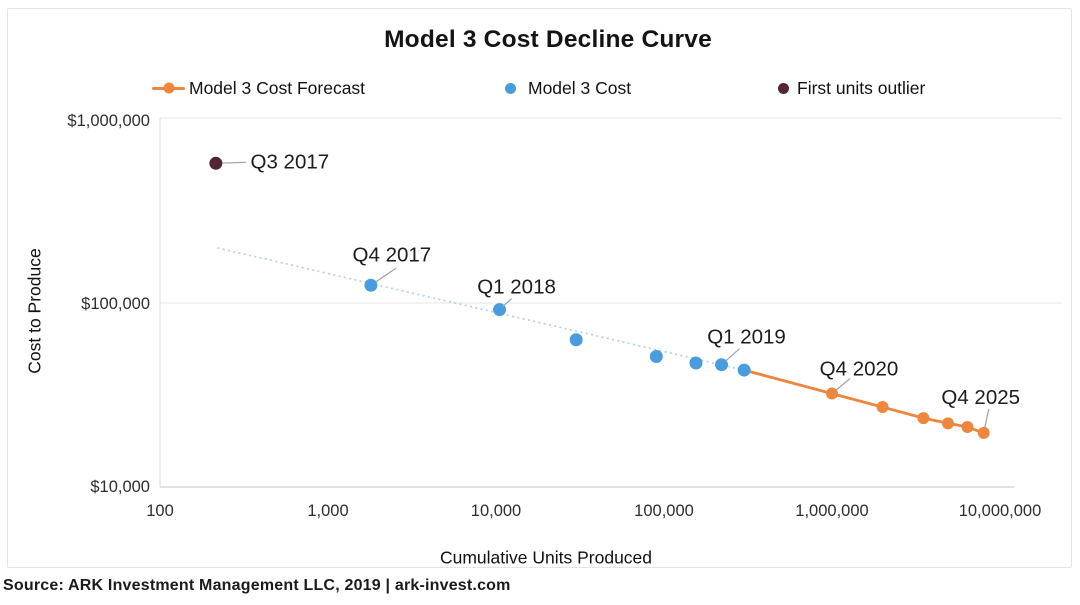  Describe the element at coordinates (546, 557) in the screenshot. I see `x-axis-title: Cumulative Units Produced` at that location.